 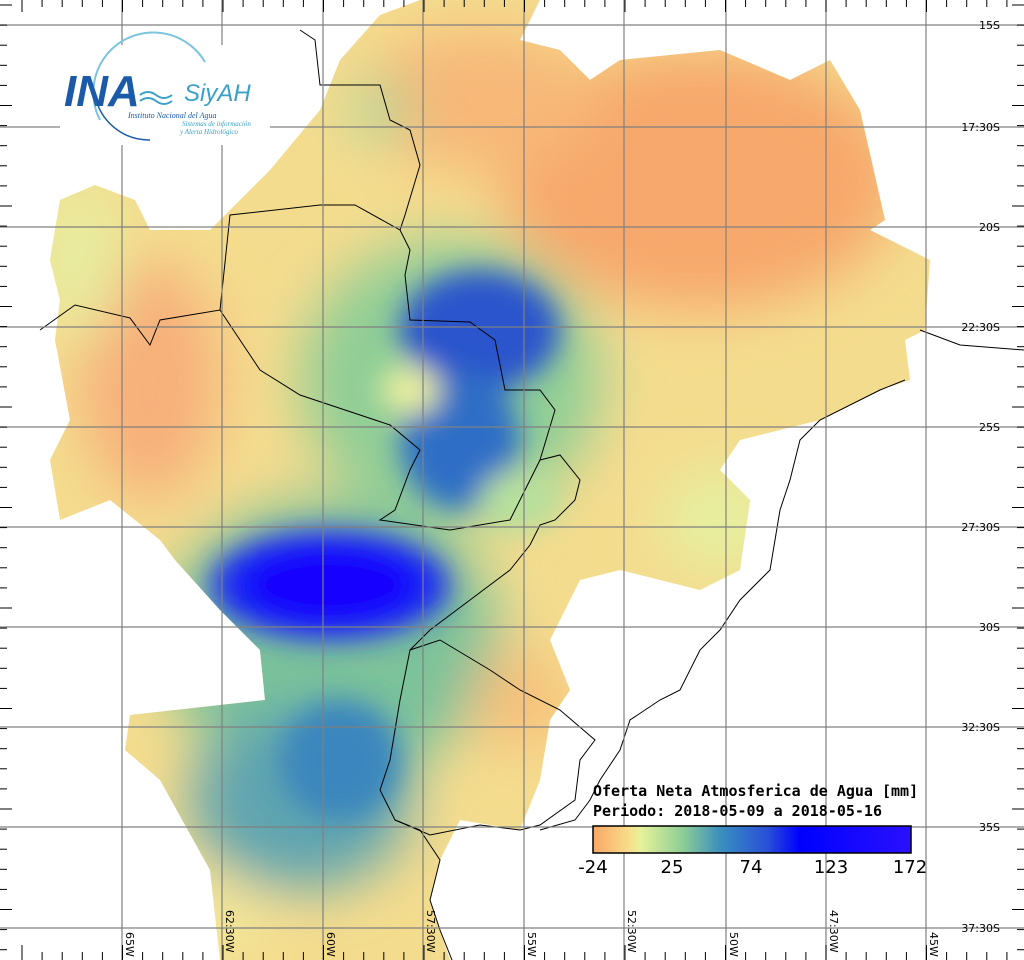 What do you see at coordinates (980, 928) in the screenshot?
I see `lat-label: 37:30S` at bounding box center [980, 928].